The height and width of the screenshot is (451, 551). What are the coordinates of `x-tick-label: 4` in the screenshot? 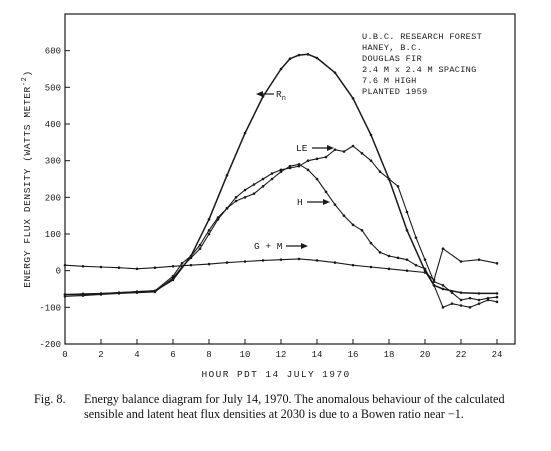 It's located at (136, 355).